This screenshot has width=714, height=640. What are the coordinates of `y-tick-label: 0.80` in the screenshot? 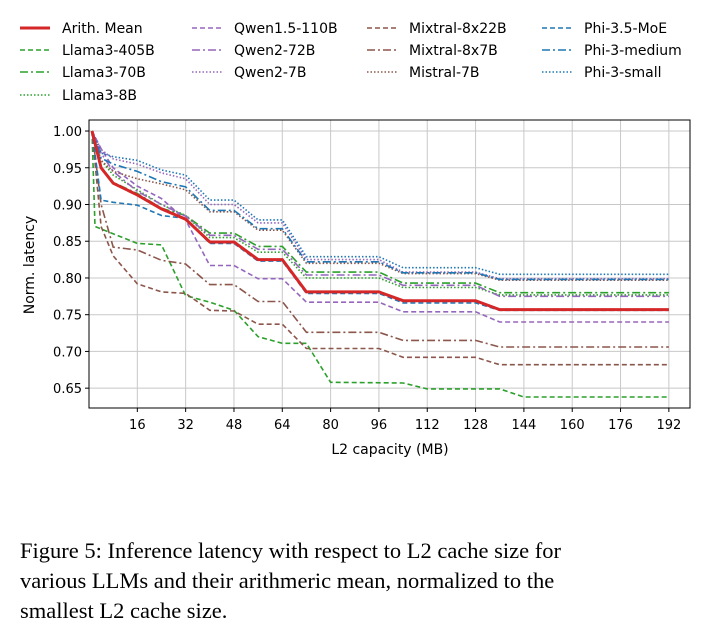 It's located at (67, 279).